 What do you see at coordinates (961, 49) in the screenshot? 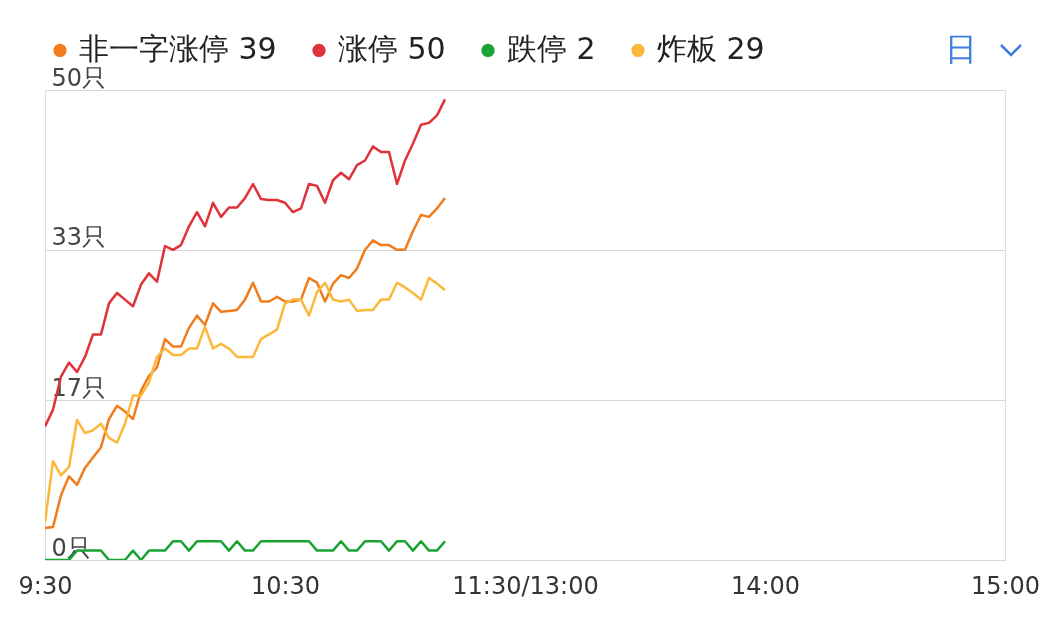
I see `text: 日` at bounding box center [961, 49].